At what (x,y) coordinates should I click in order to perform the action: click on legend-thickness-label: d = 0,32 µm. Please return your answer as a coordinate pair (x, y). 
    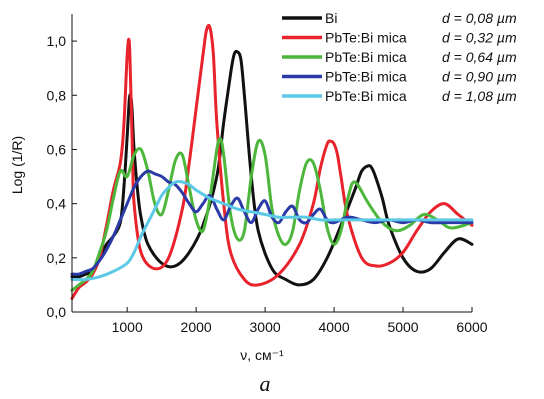
    Looking at the image, I should click on (479, 38).